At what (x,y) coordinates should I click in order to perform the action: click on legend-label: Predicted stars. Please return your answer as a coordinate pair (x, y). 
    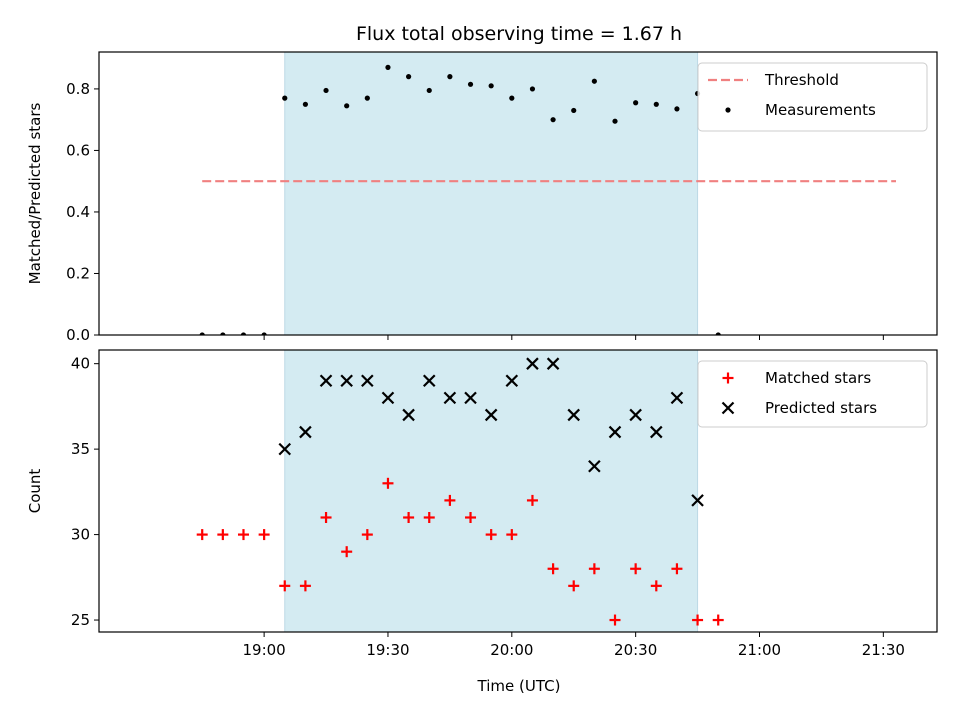
    Looking at the image, I should click on (821, 408).